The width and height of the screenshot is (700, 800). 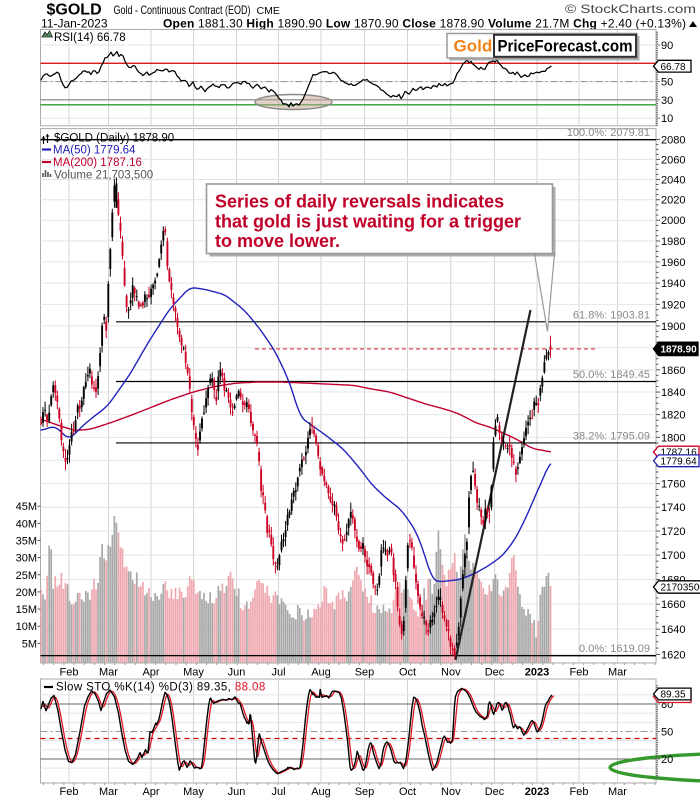 What do you see at coordinates (673, 221) in the screenshot?
I see `svg-text: 2000` at bounding box center [673, 221].